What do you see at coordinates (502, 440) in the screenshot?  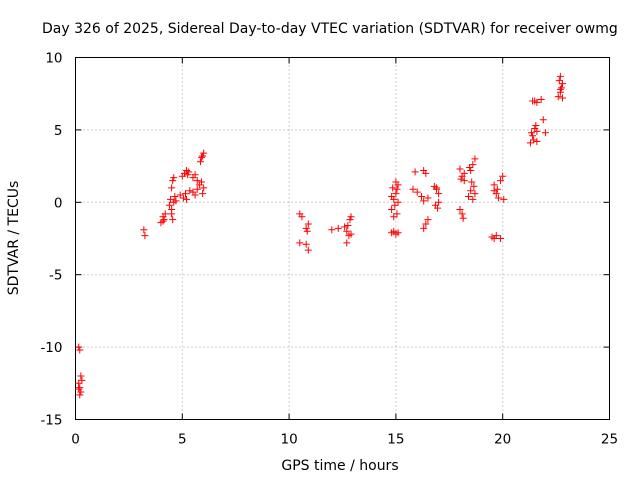 I see `x-tick-label: 20` at bounding box center [502, 440].